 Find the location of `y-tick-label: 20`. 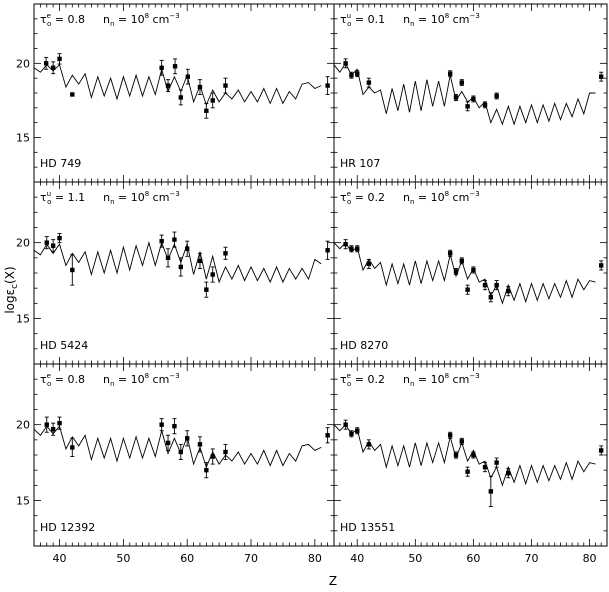

y-tick-label: 20 is located at coordinates (23, 243).